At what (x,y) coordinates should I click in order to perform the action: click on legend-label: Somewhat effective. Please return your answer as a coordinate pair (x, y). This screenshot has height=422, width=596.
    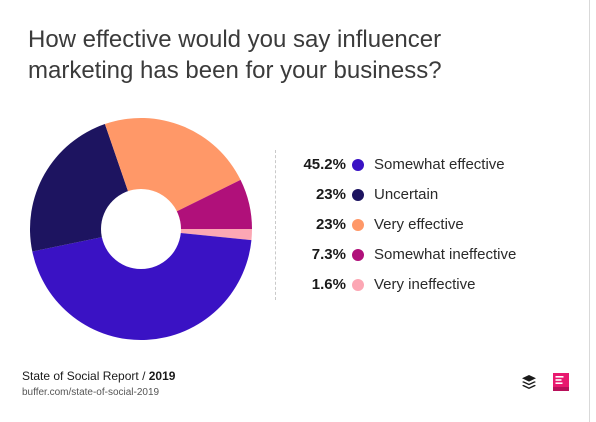
    Looking at the image, I should click on (439, 164).